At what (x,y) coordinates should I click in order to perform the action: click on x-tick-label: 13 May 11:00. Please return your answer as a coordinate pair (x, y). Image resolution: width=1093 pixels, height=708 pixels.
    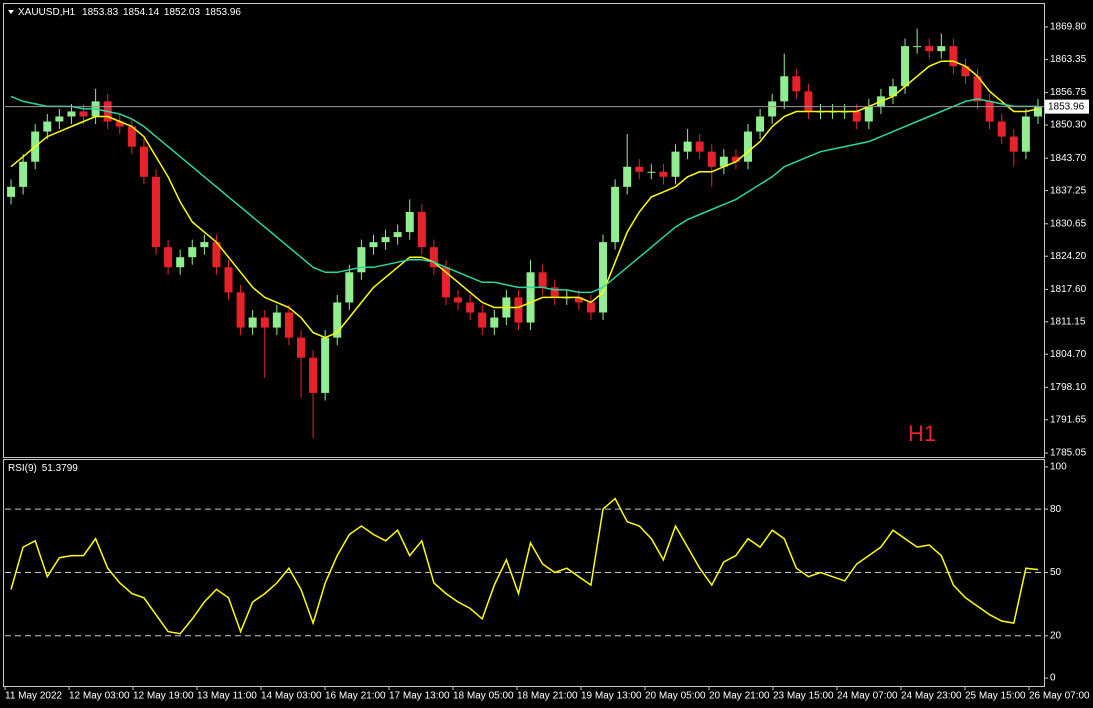
    Looking at the image, I should click on (227, 696).